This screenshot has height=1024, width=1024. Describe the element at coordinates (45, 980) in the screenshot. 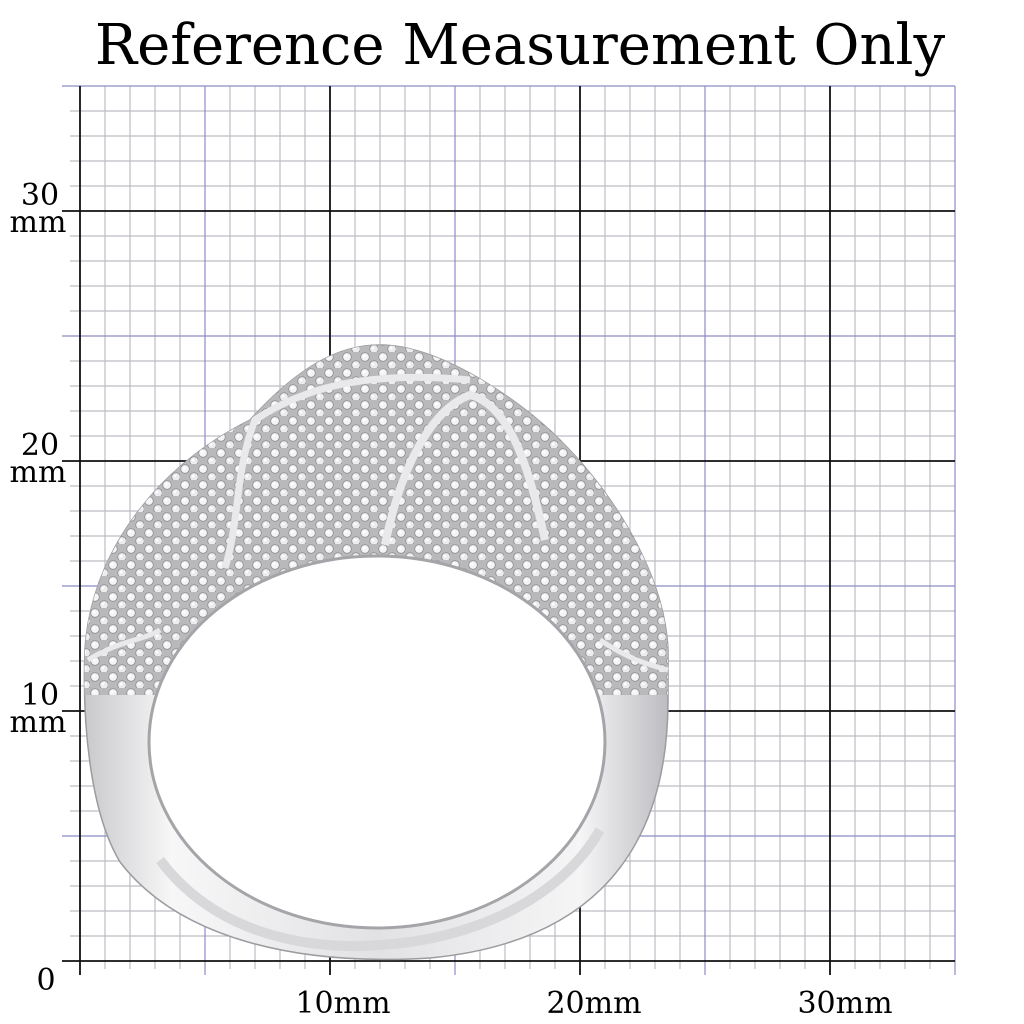

I see `origin-label: 0` at that location.